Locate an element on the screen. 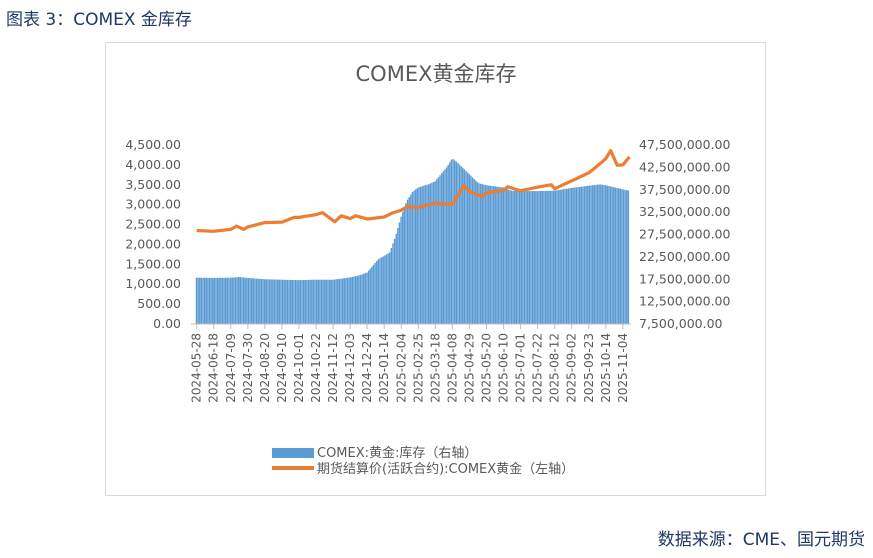 Image resolution: width=873 pixels, height=558 pixels. x-tick-label: 2024-12-24 is located at coordinates (367, 368).